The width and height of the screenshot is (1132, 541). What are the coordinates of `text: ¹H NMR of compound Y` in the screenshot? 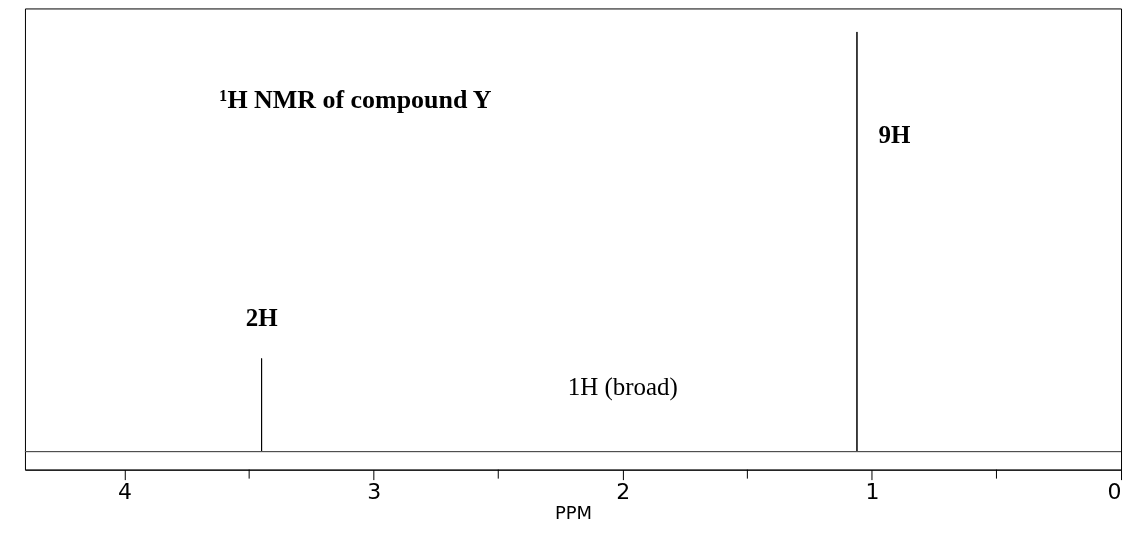 It's located at (355, 100).